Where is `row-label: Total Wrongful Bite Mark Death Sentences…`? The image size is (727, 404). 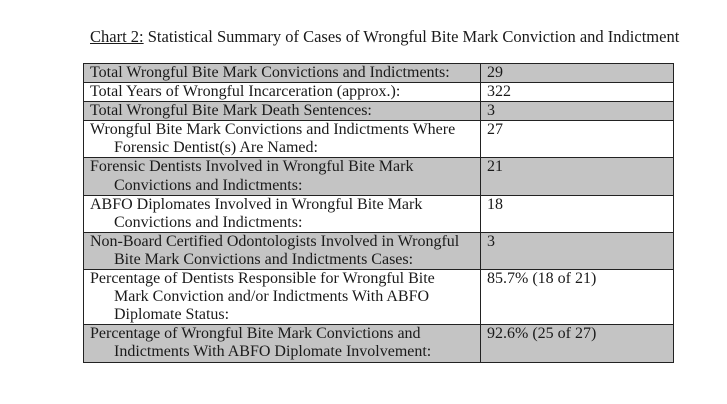
row-label: Total Wrongful Bite Mark Death Sentences… is located at coordinates (282, 111).